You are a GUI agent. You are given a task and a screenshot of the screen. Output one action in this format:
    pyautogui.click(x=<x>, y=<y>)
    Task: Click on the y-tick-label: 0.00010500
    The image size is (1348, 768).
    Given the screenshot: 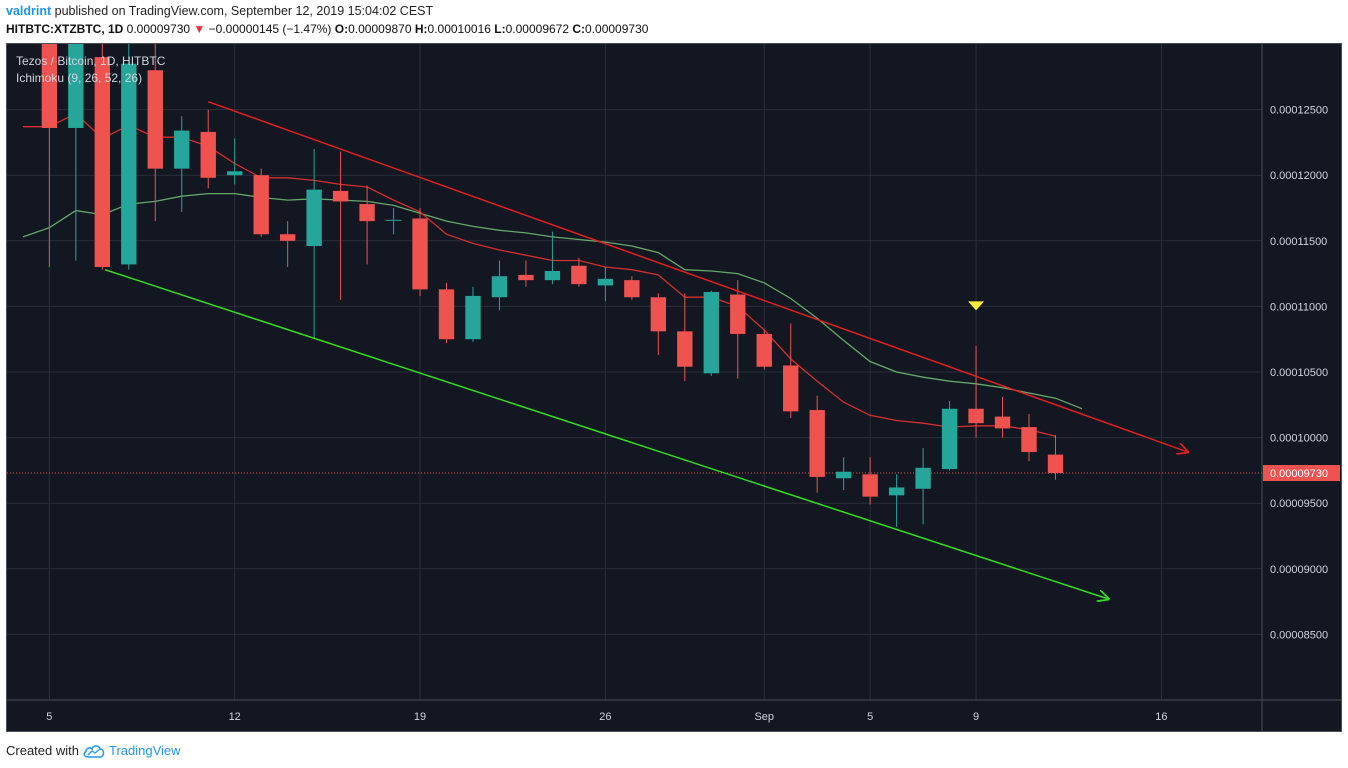 What is the action you would take?
    pyautogui.click(x=1299, y=373)
    